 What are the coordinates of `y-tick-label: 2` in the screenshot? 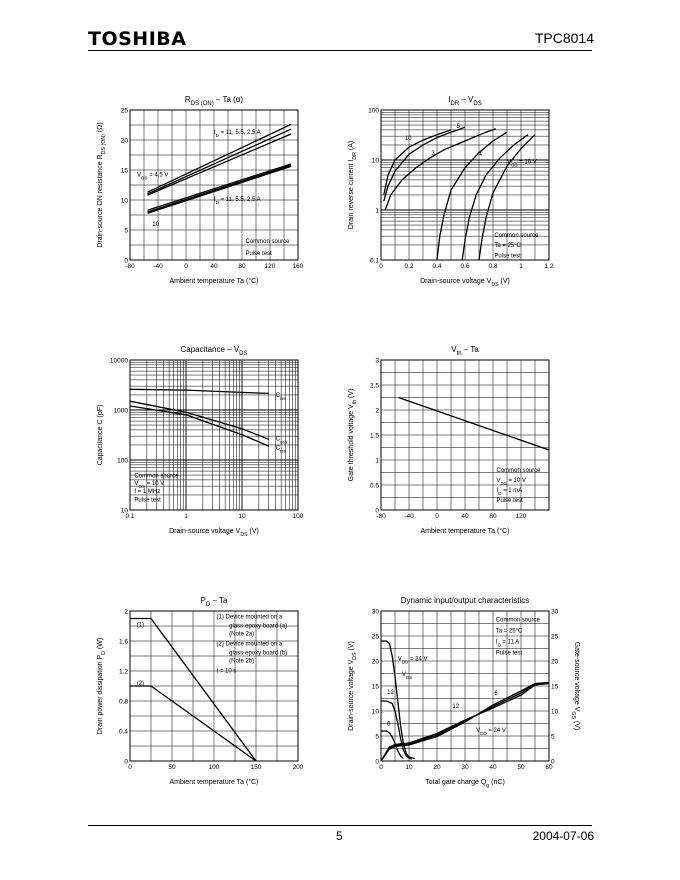 It's located at (377, 410).